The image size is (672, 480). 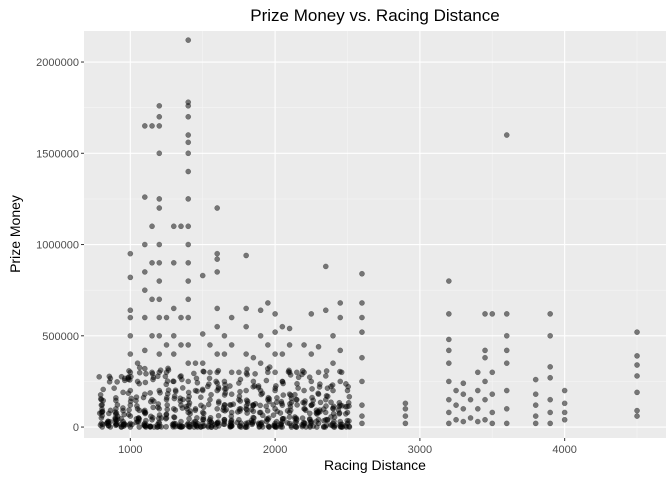 I want to click on y-tick-label: 2000000, so click(x=57, y=63).